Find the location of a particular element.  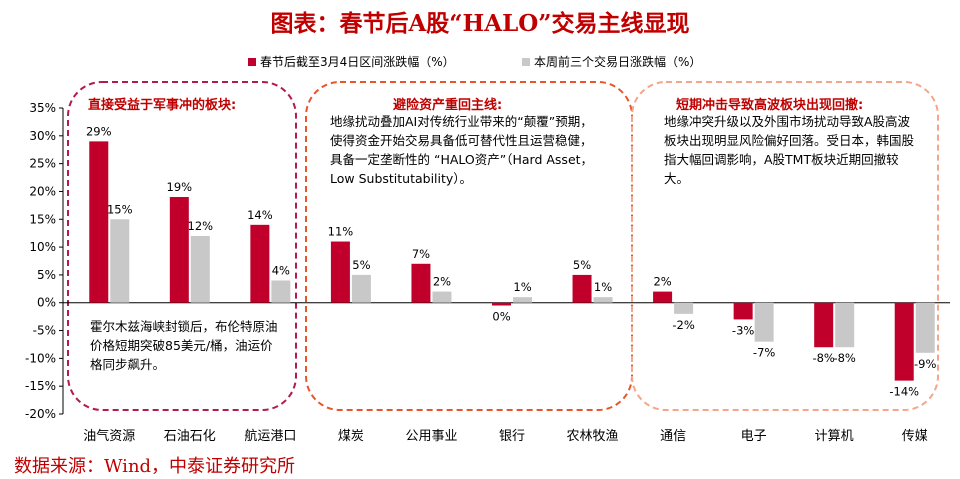

data-label-s1-1: 19% is located at coordinates (180, 187).